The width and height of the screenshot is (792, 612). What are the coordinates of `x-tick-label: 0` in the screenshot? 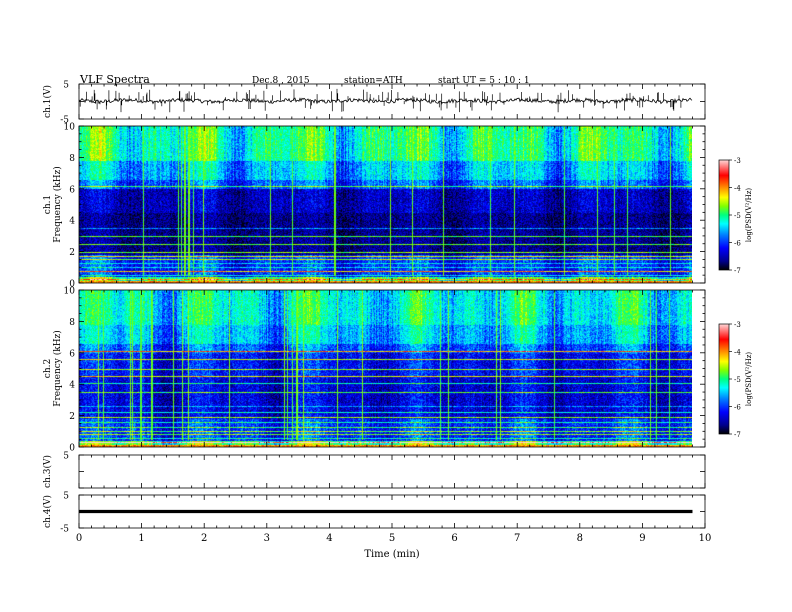 It's located at (79, 538).